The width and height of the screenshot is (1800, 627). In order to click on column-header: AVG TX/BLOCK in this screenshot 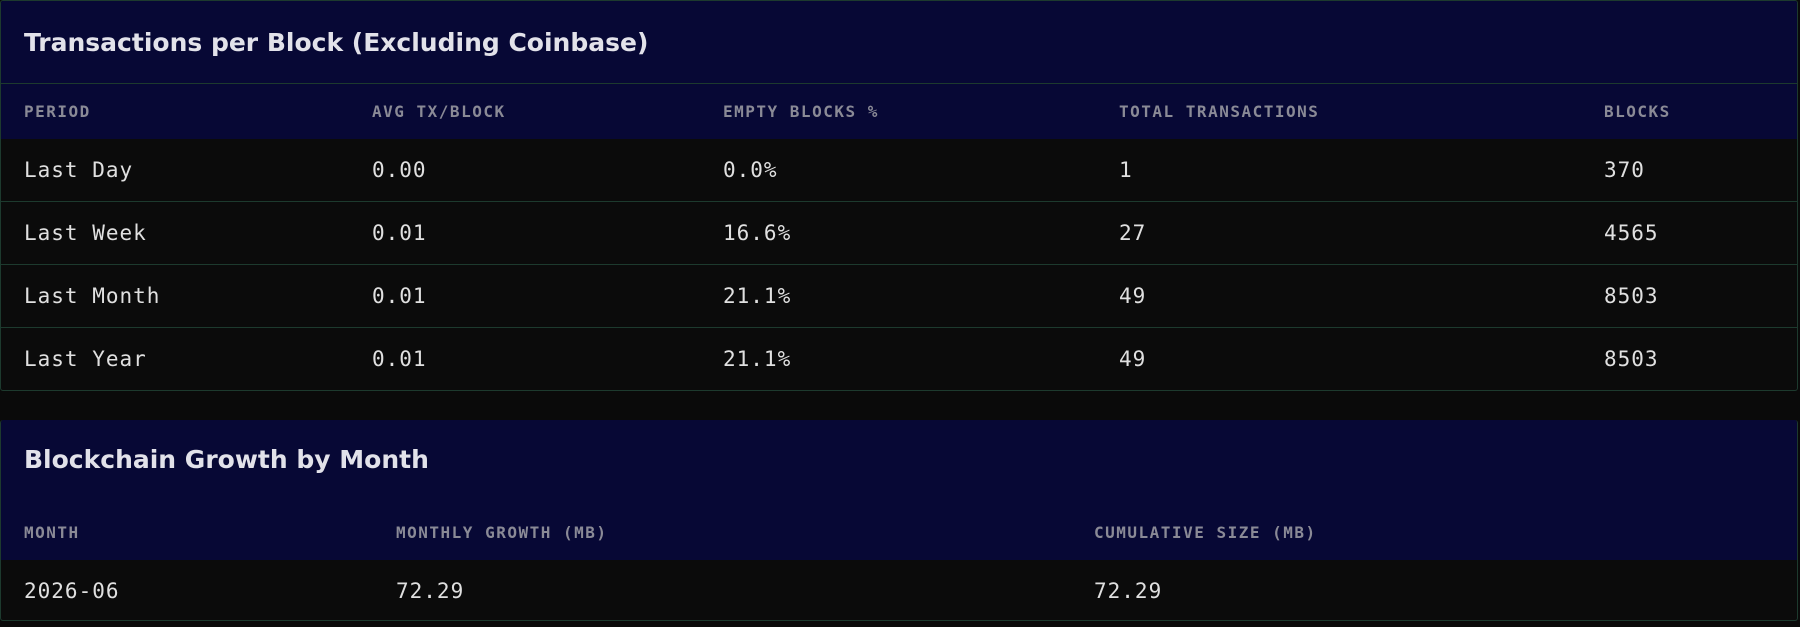, I will do `click(524, 111)`.